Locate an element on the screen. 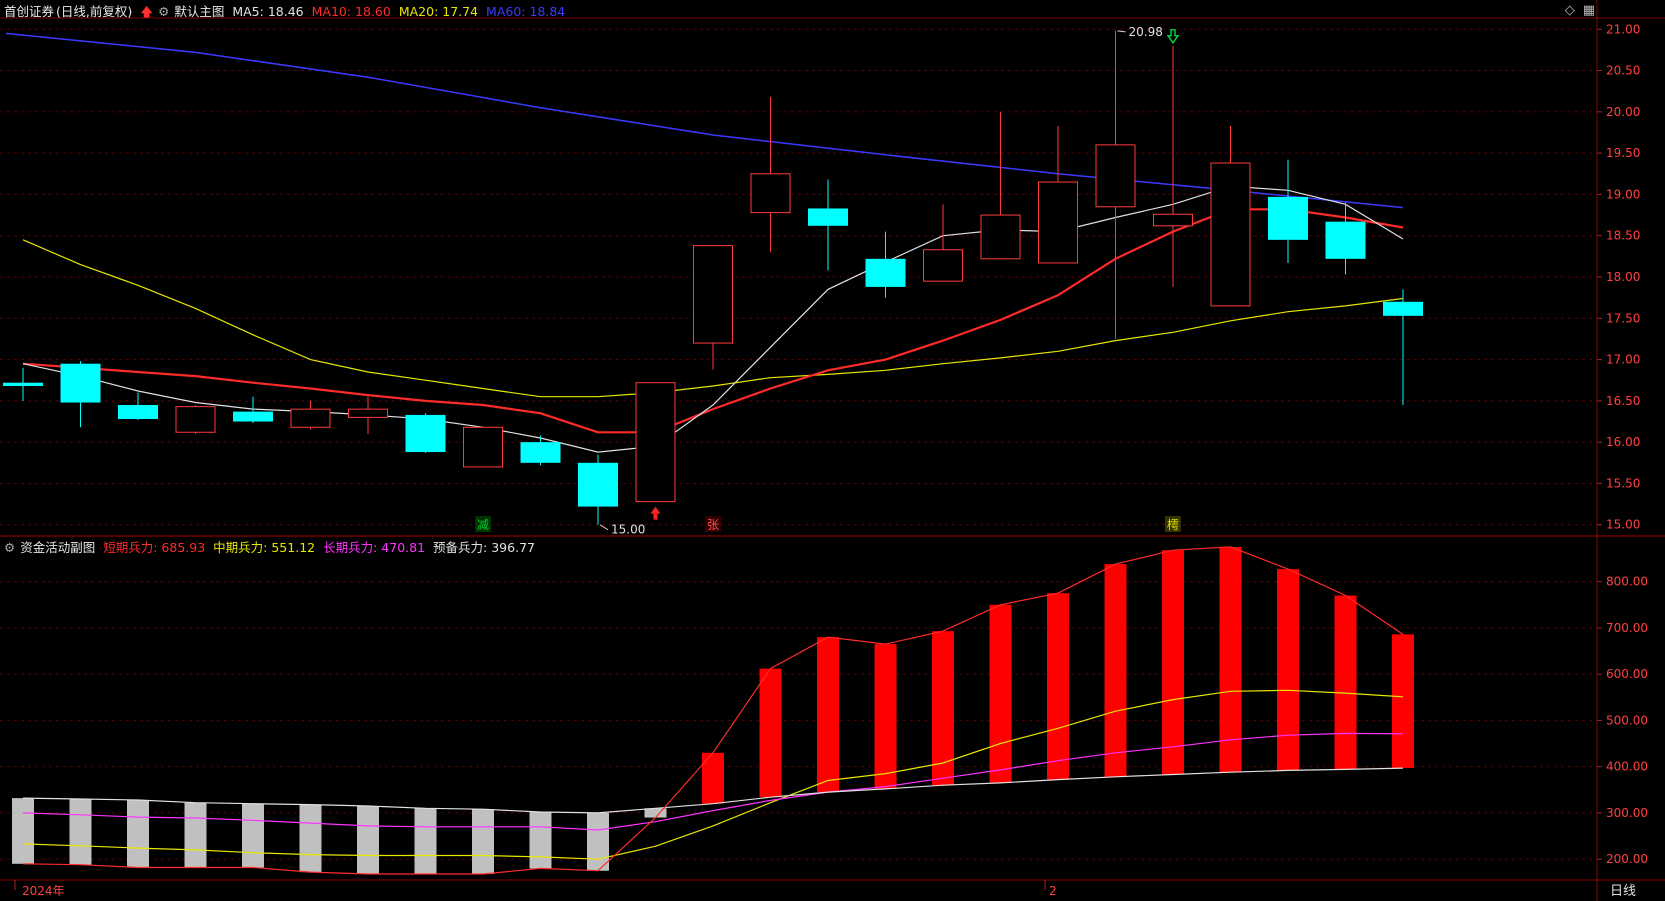  y-tick-label: 21.00 is located at coordinates (1623, 29).